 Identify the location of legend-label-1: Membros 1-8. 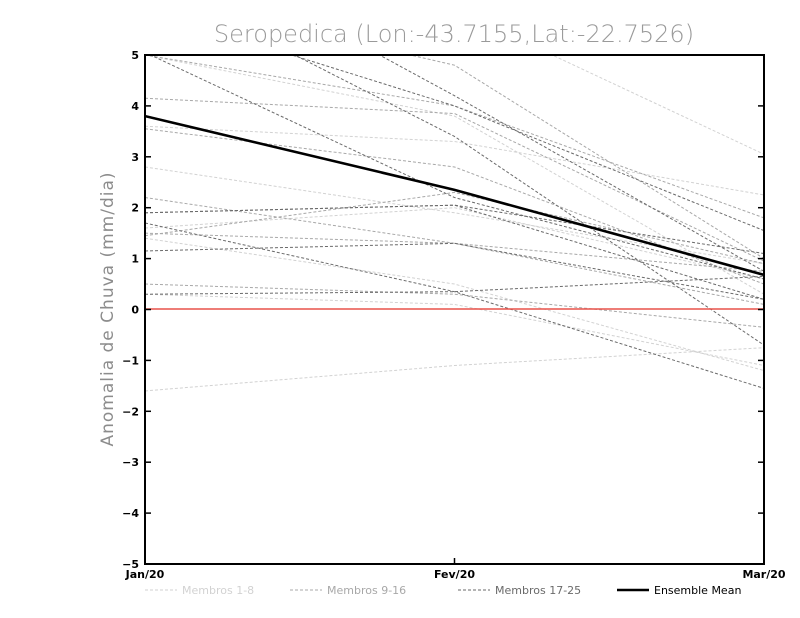
(218, 590).